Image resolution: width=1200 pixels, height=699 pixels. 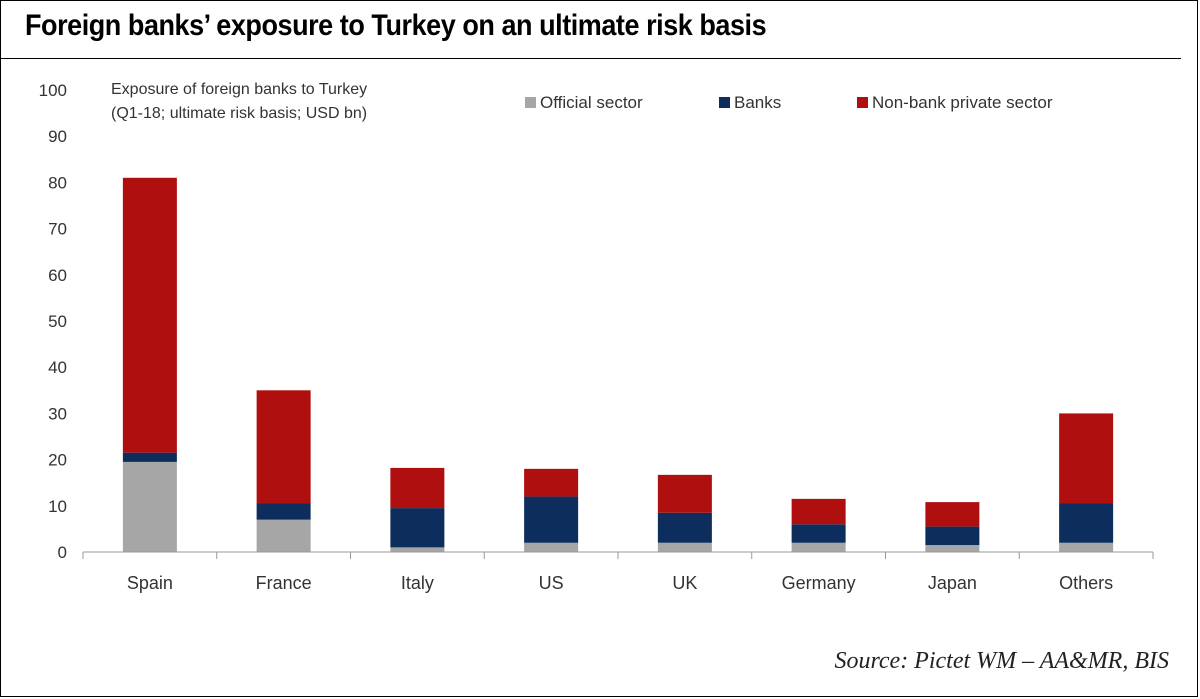 What do you see at coordinates (283, 447) in the screenshot?
I see `bar-france-non-bank-private-sector` at bounding box center [283, 447].